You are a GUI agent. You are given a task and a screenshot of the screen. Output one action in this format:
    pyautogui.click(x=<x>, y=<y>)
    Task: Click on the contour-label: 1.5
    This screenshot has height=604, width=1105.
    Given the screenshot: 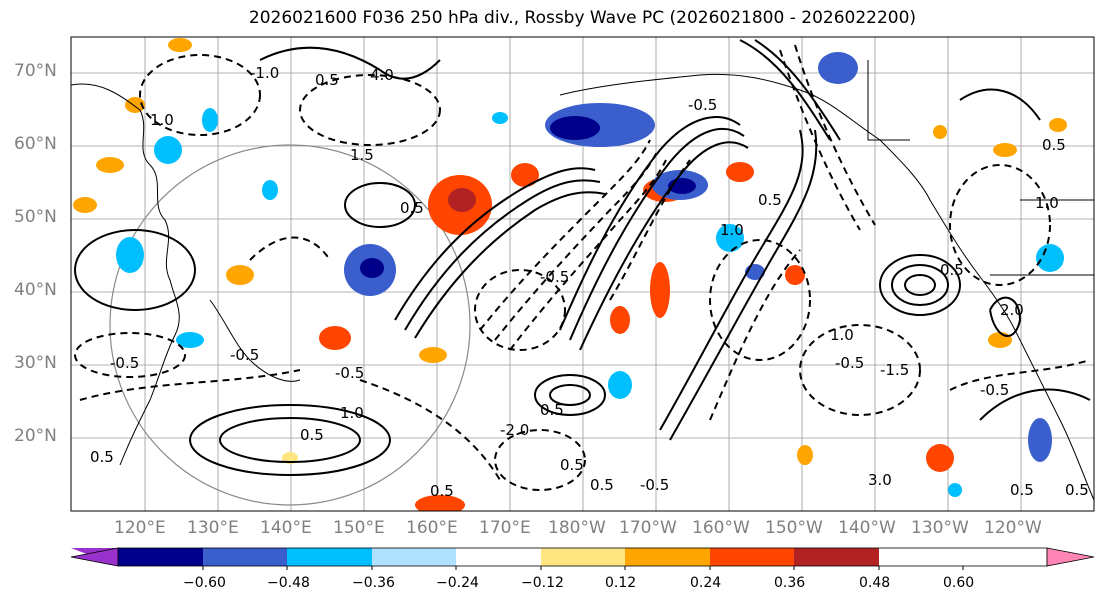 What is the action you would take?
    pyautogui.click(x=362, y=155)
    